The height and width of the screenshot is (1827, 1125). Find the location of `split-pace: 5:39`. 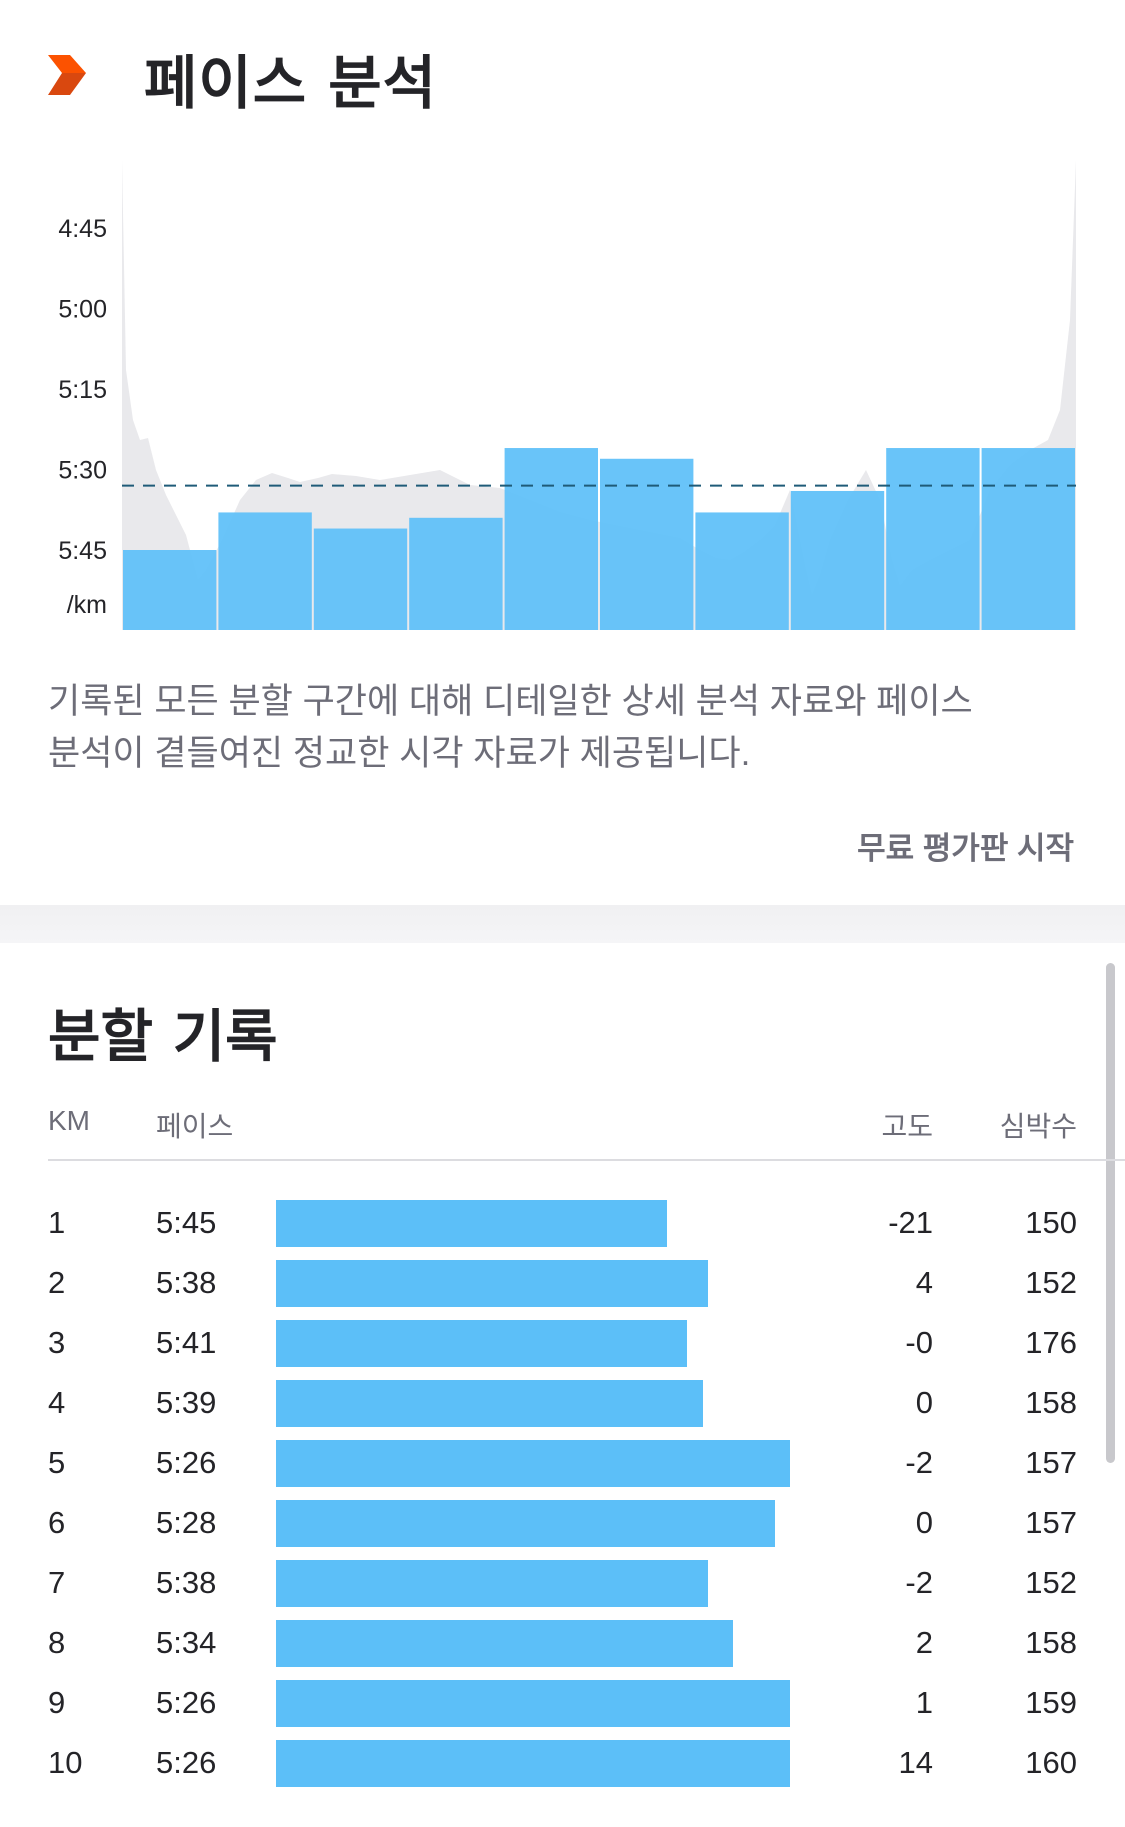

split-pace: 5:39 is located at coordinates (186, 1402).